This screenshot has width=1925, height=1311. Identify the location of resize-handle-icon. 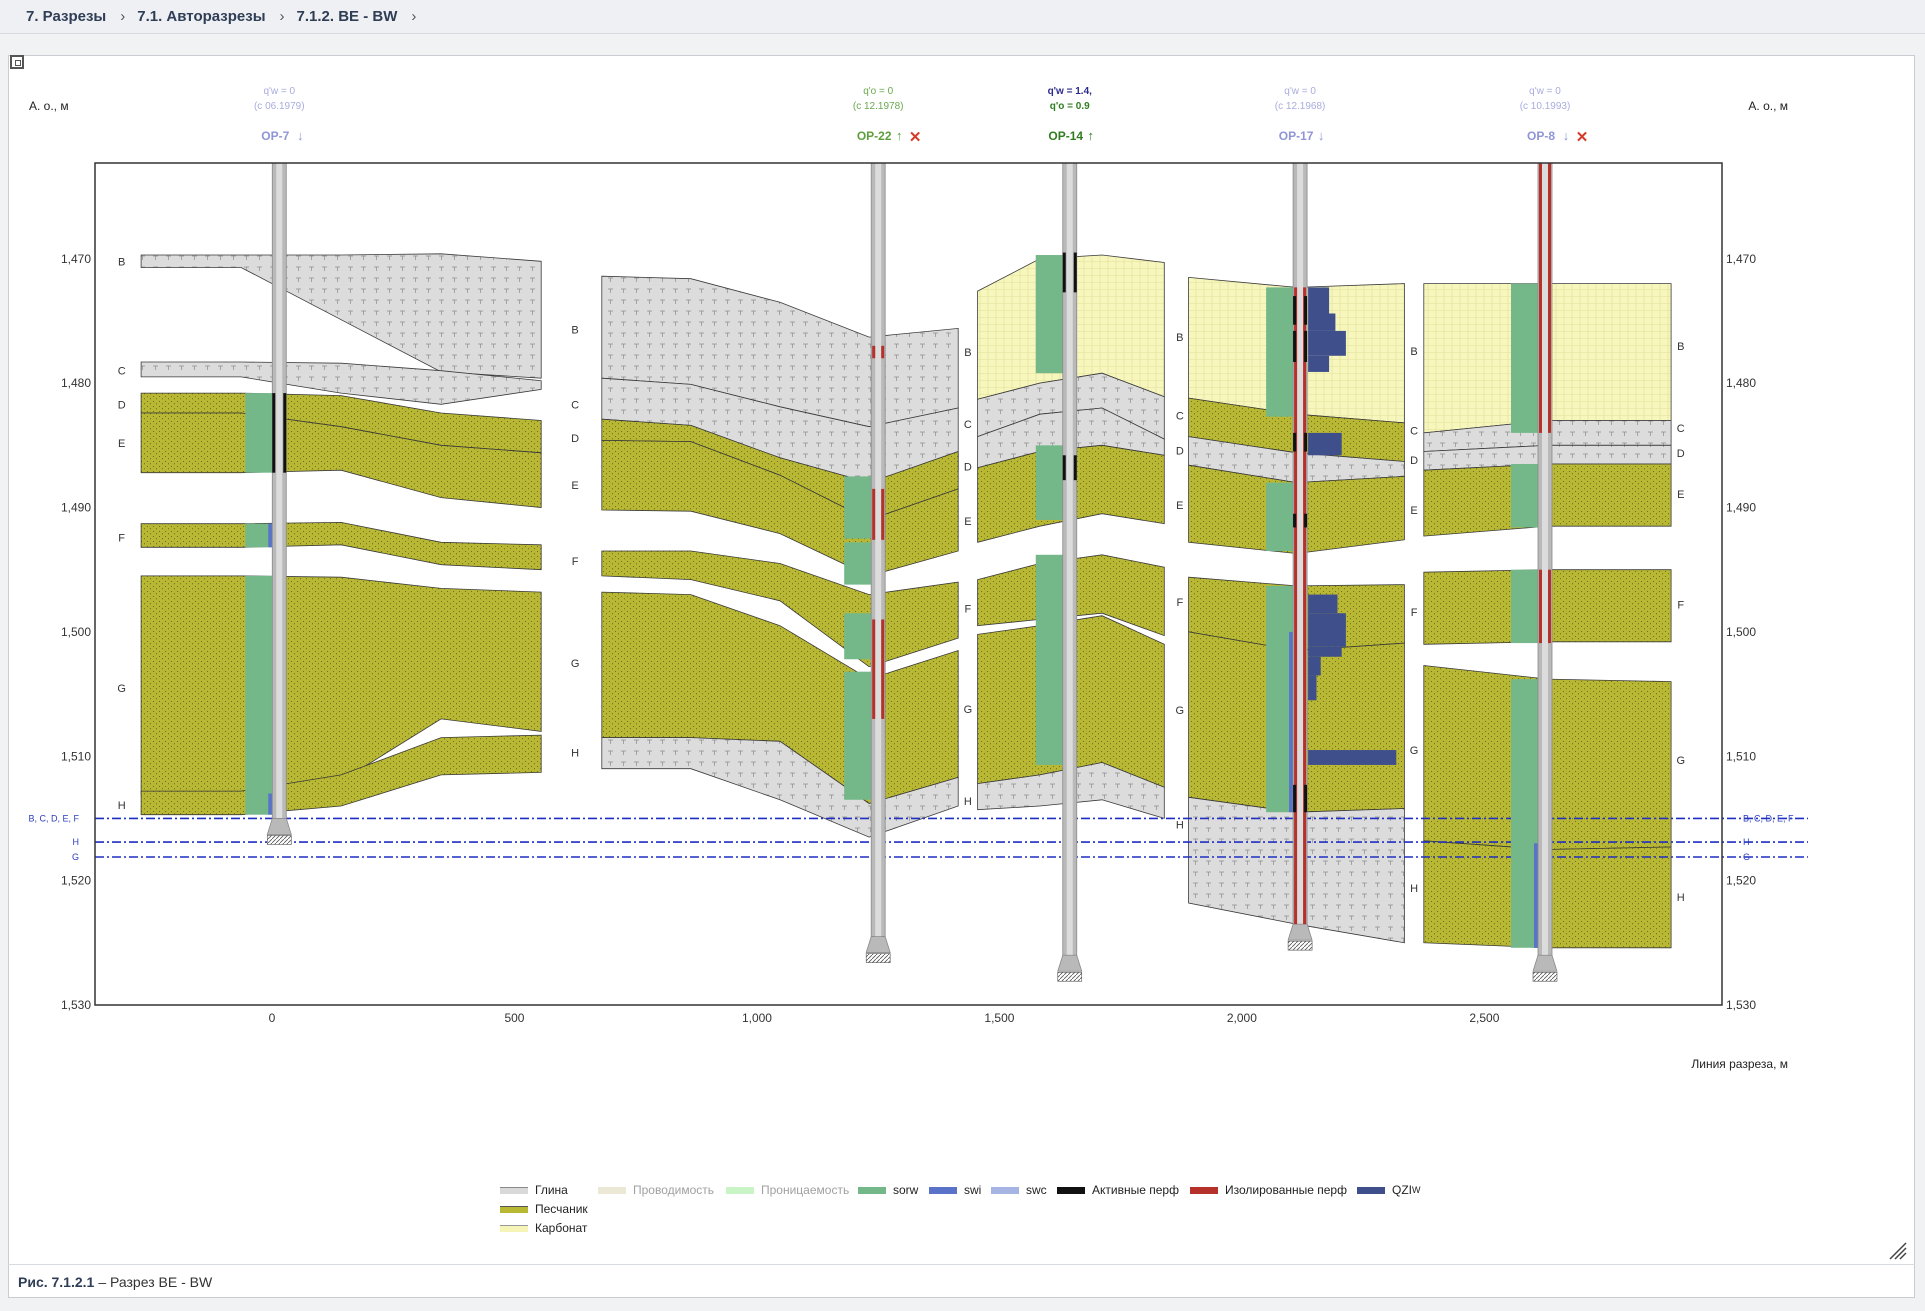
(1898, 1251).